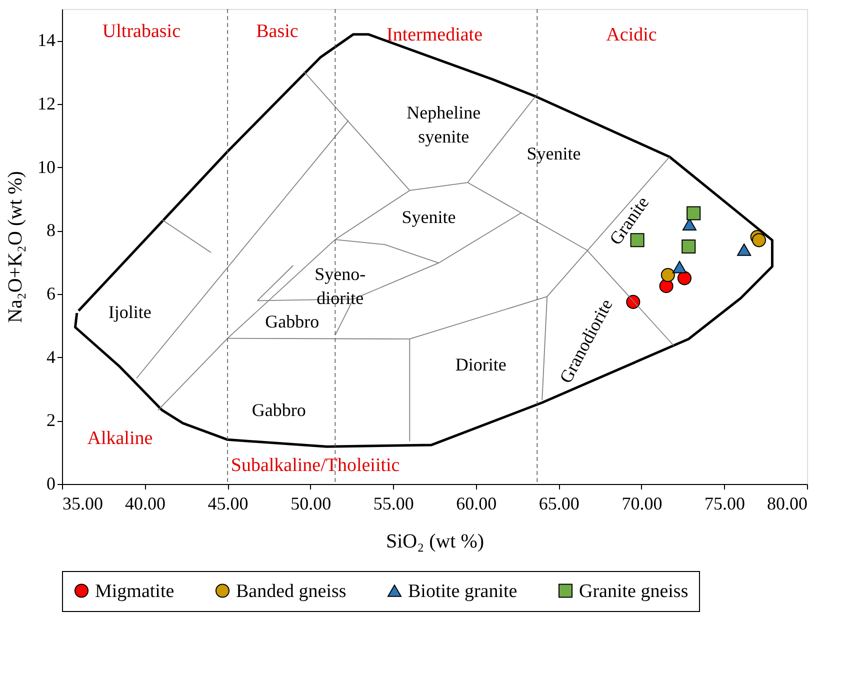  Describe the element at coordinates (51, 294) in the screenshot. I see `y-tick-label: 6` at that location.